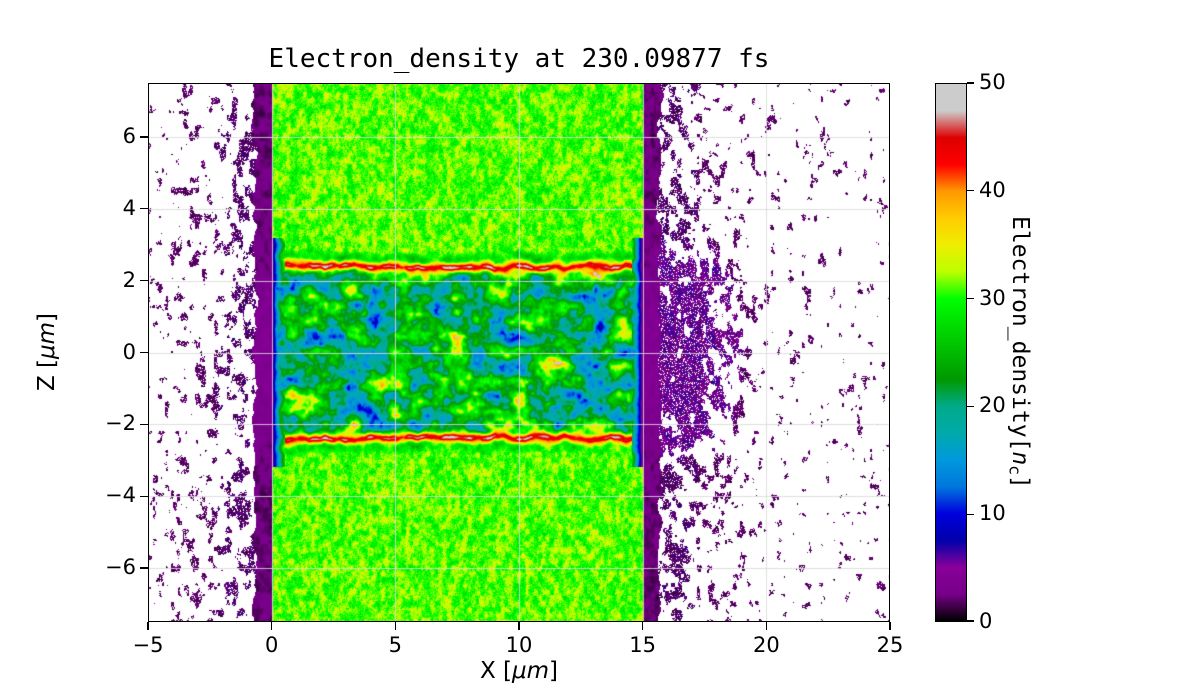  I want to click on y-tick-label: 4, so click(129, 207).